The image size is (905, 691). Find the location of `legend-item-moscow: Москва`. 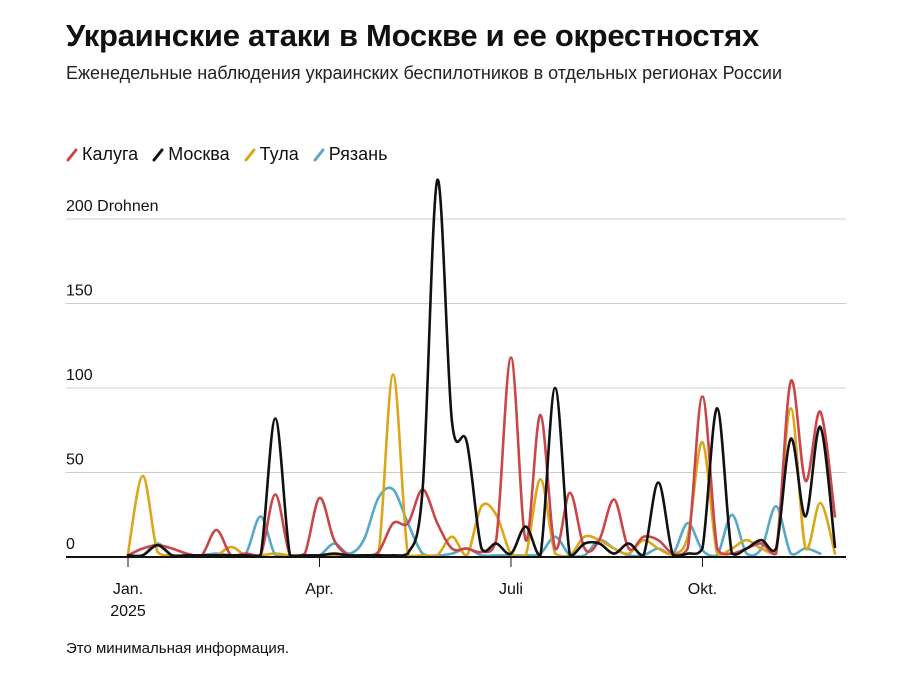

legend-item-moscow: Москва is located at coordinates (191, 154).